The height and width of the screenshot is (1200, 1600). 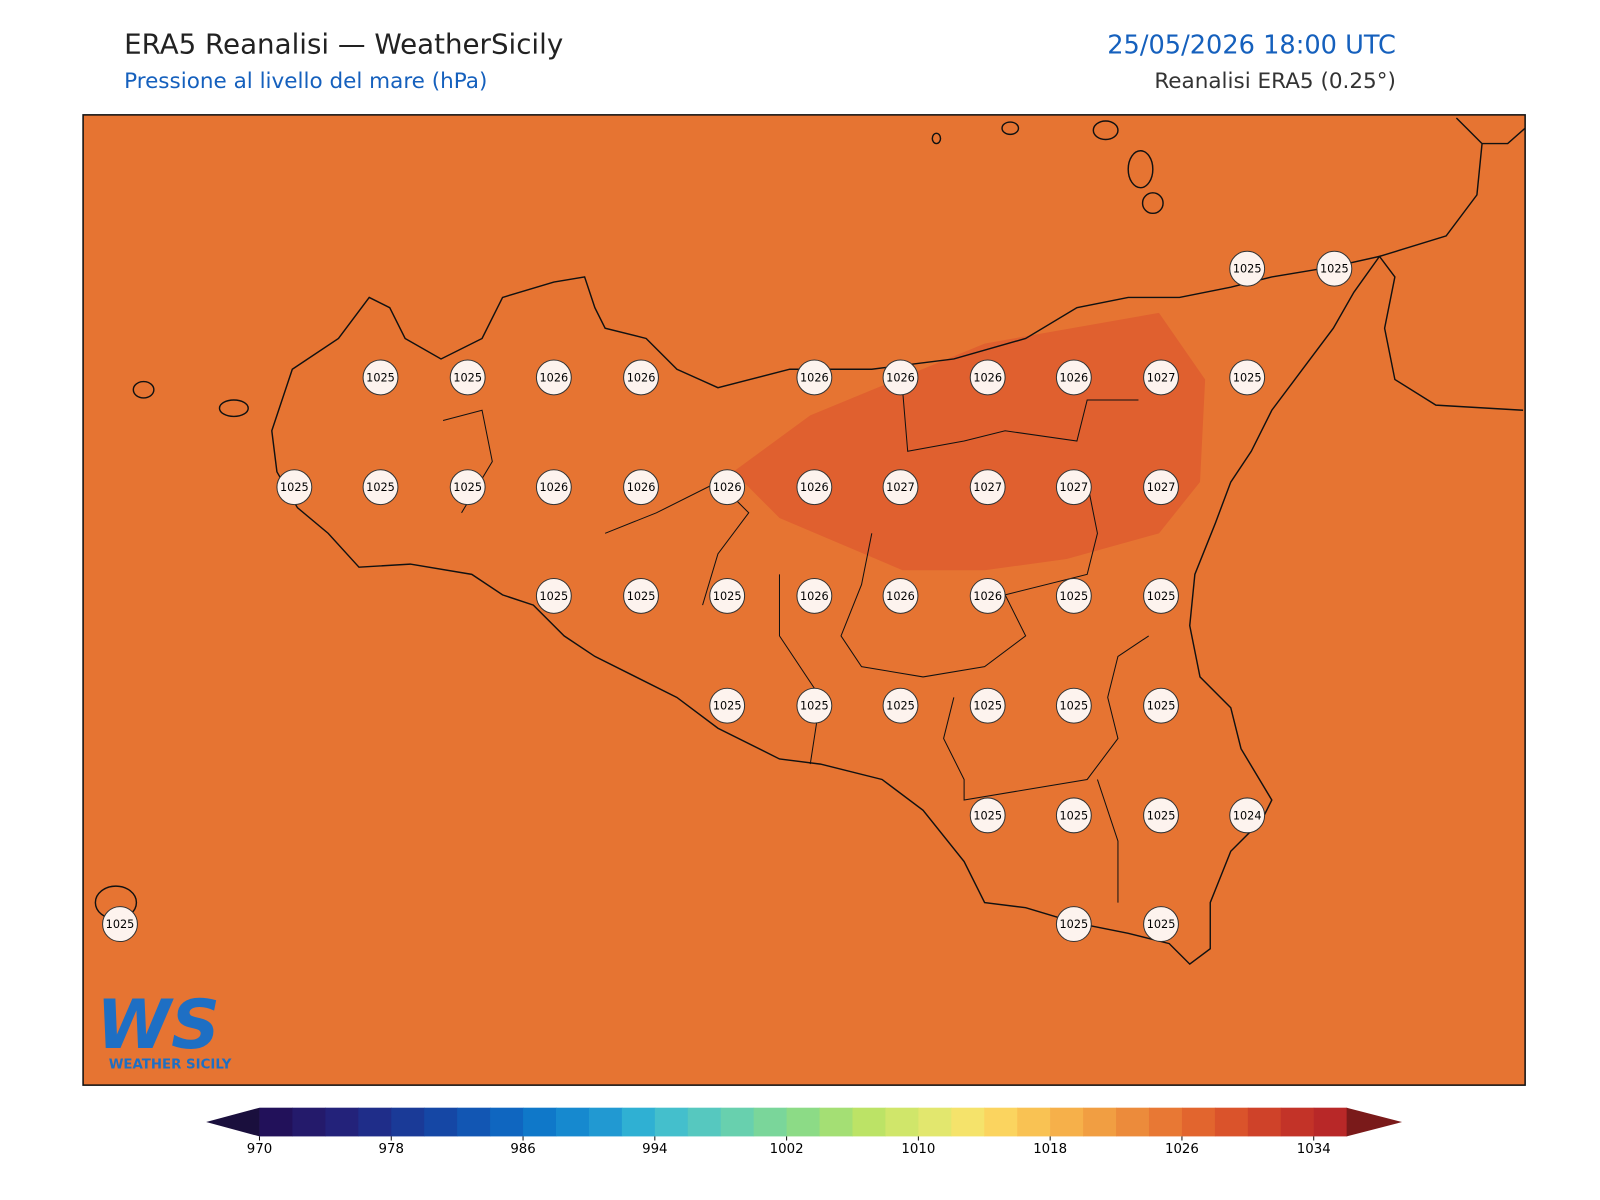 What do you see at coordinates (1374, 1122) in the screenshot?
I see `colorbar-over` at bounding box center [1374, 1122].